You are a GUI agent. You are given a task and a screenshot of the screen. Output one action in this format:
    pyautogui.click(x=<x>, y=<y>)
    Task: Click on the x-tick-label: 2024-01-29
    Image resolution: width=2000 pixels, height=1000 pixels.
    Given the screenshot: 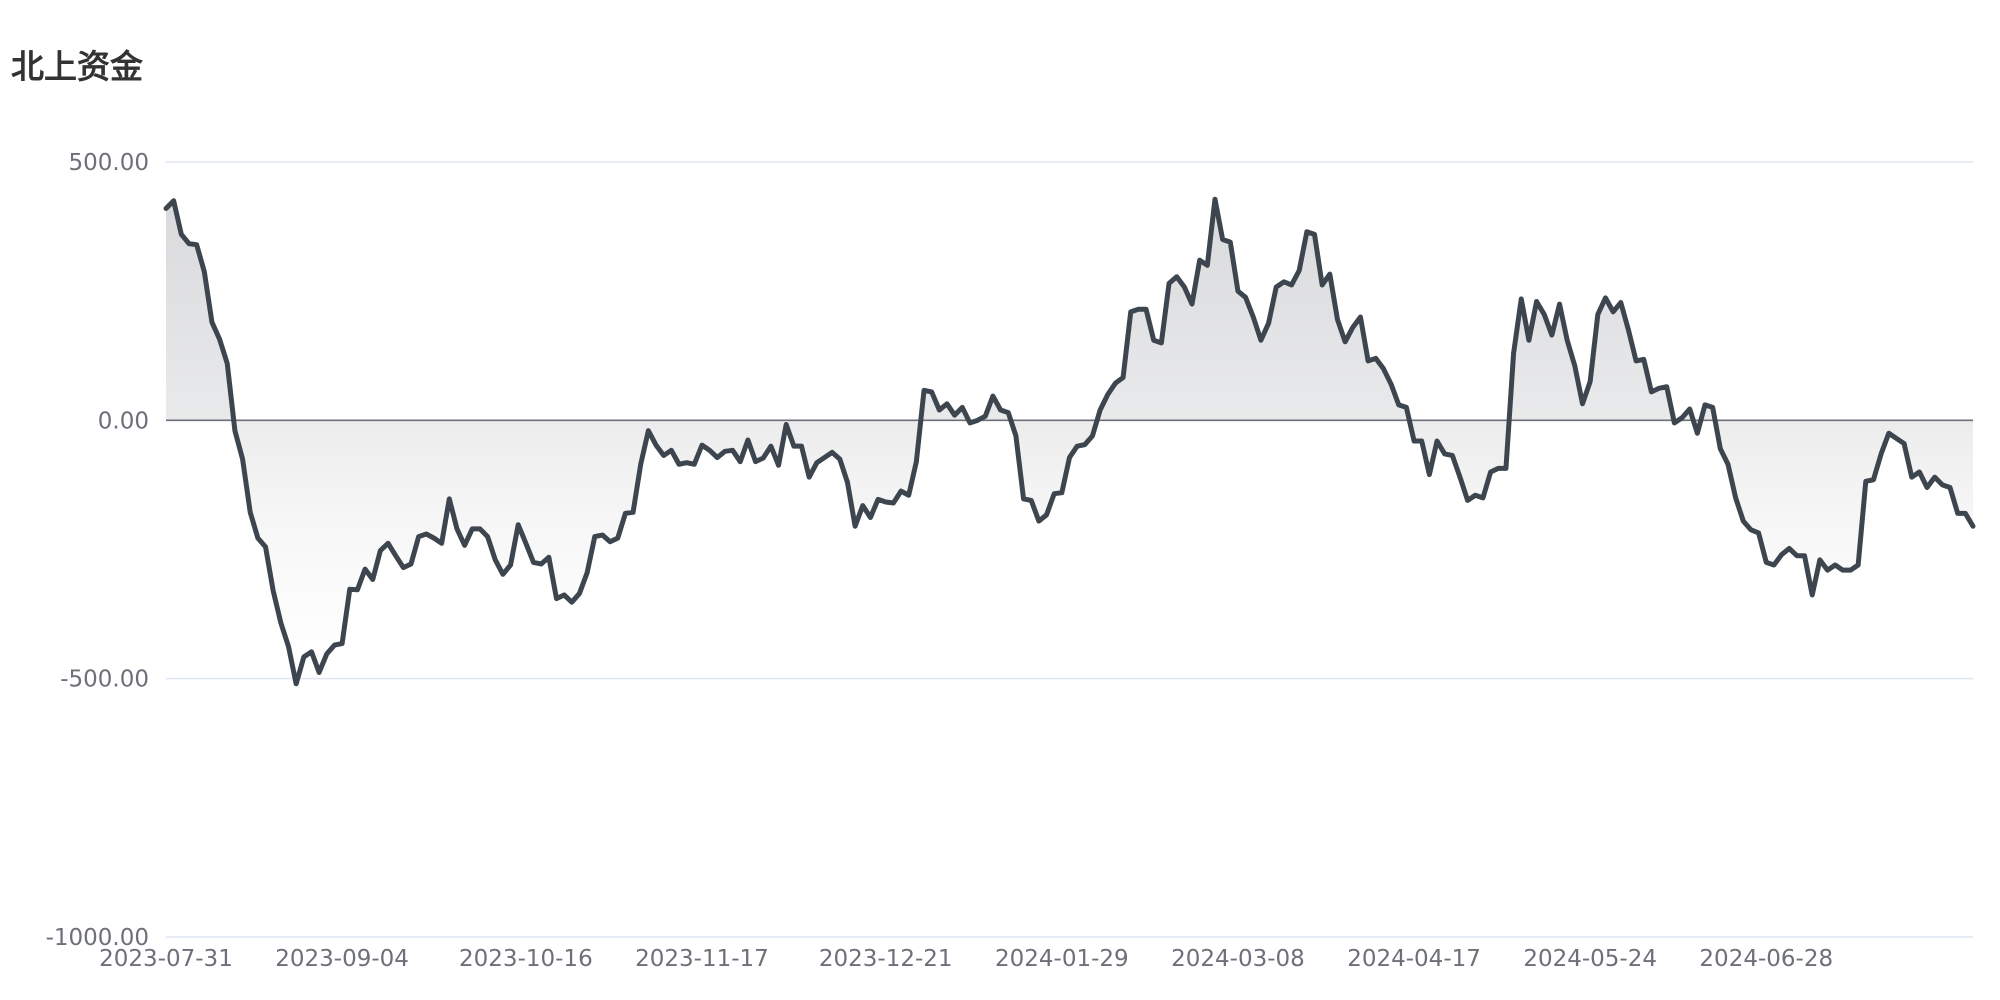 What is the action you would take?
    pyautogui.click(x=1062, y=959)
    